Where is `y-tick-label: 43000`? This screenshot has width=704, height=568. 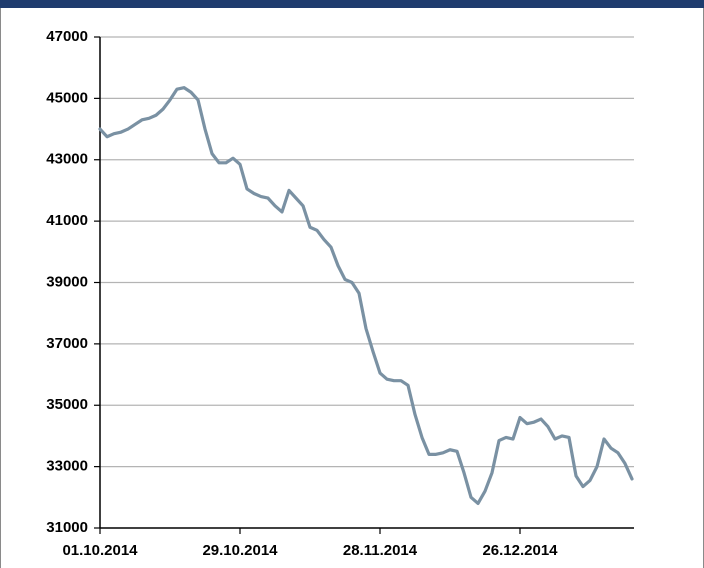 y-tick-label: 43000 is located at coordinates (67, 159).